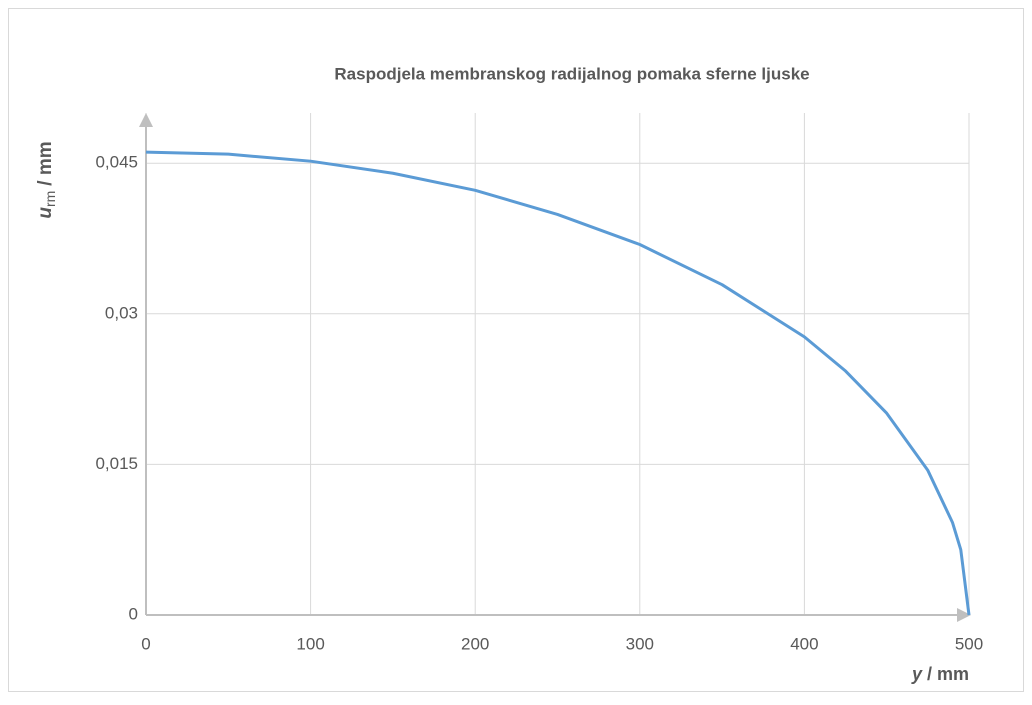 The width and height of the screenshot is (1032, 705). I want to click on x-axis-label: y / mm, so click(940, 674).